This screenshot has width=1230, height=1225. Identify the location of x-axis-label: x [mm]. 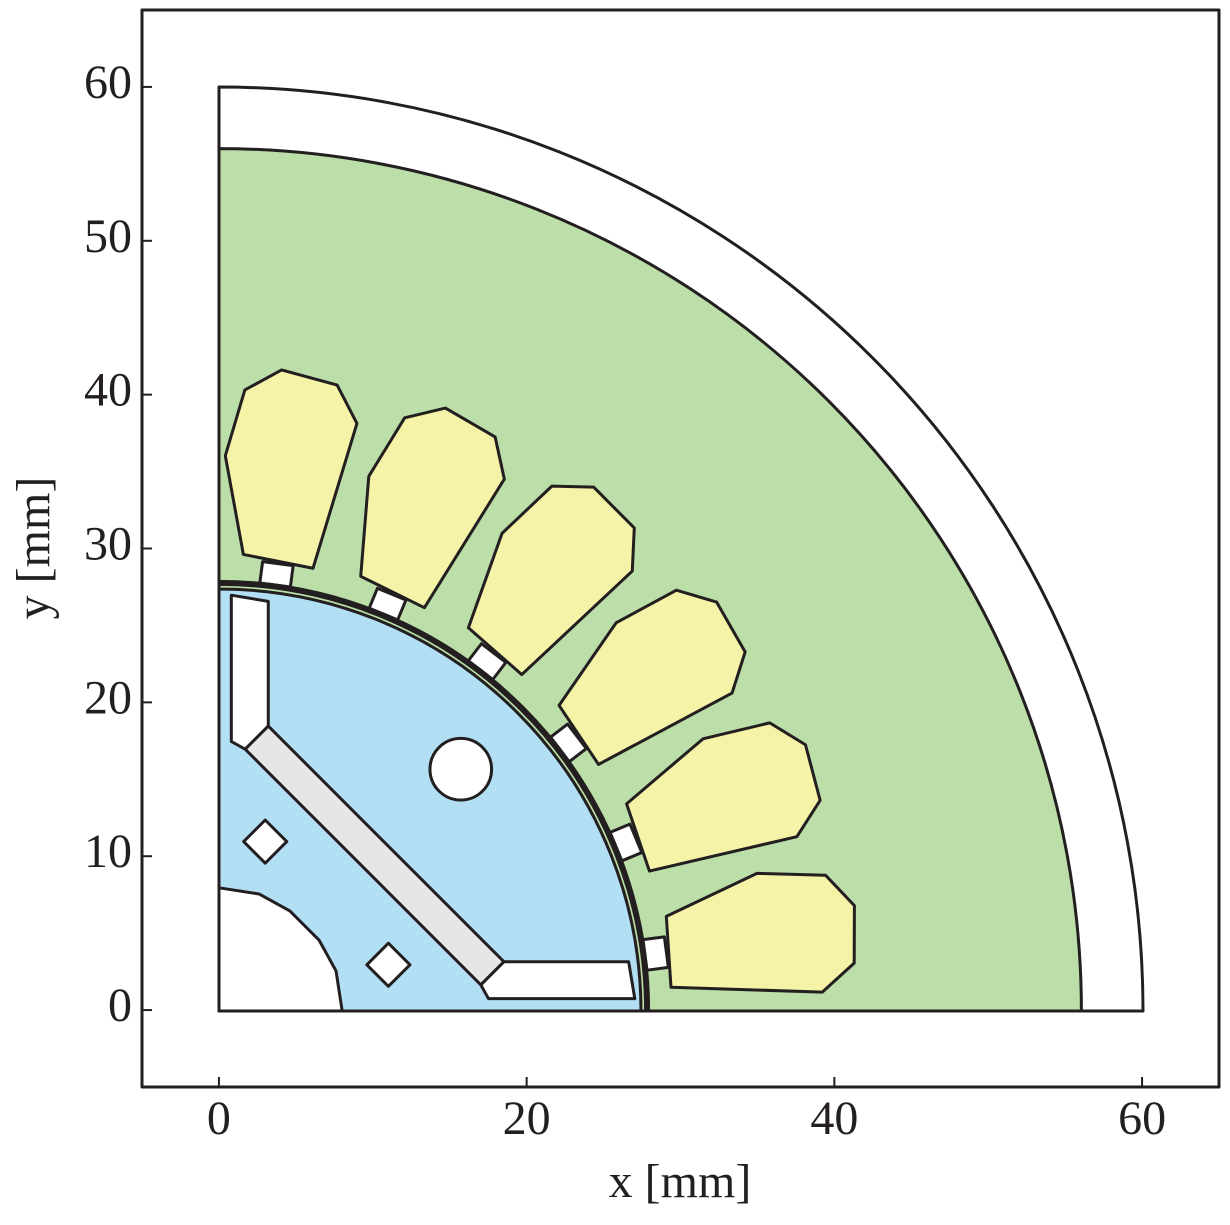
(680, 1181).